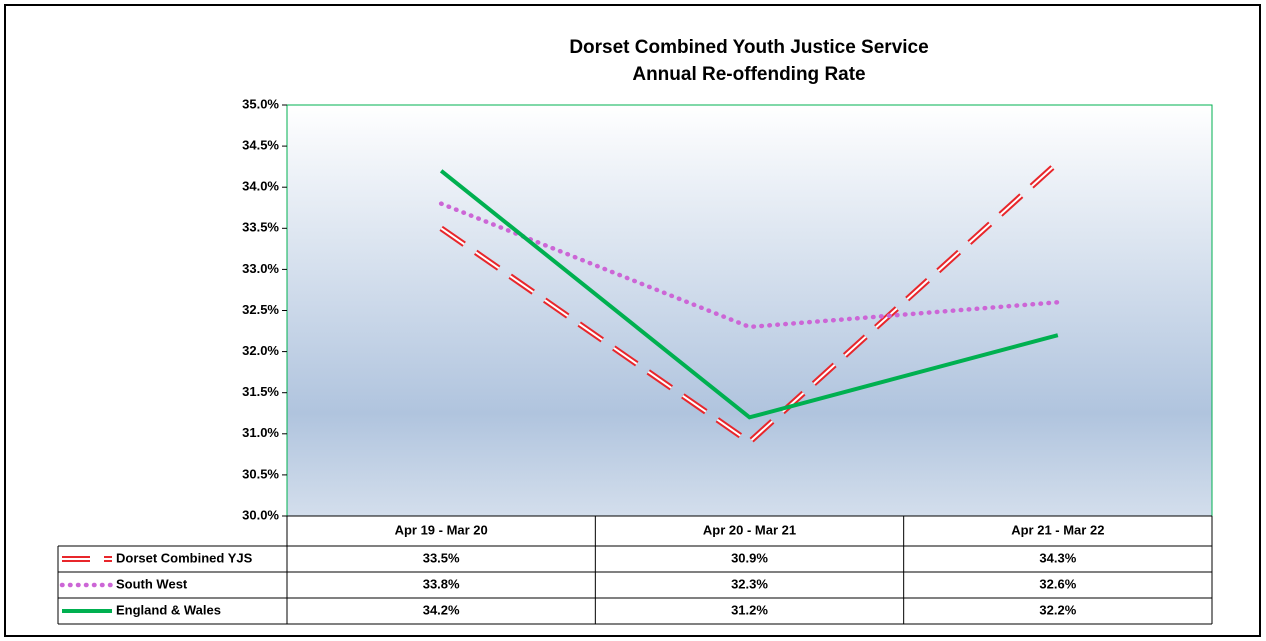  I want to click on y-tick-label: 31.0%, so click(260, 432).